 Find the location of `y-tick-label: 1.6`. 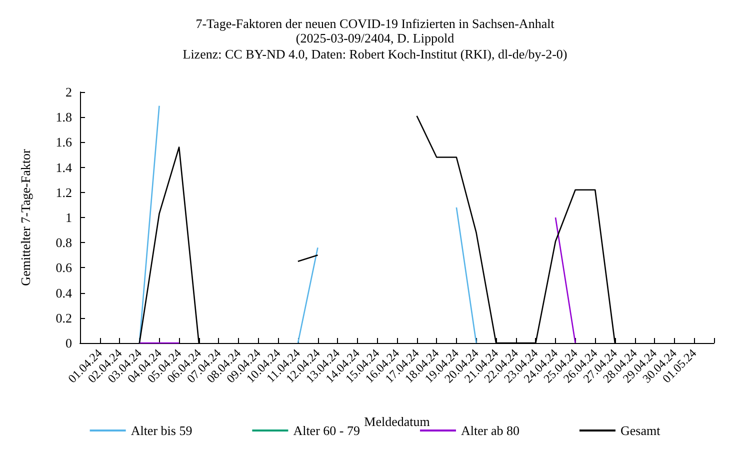

y-tick-label: 1.6 is located at coordinates (64, 142).